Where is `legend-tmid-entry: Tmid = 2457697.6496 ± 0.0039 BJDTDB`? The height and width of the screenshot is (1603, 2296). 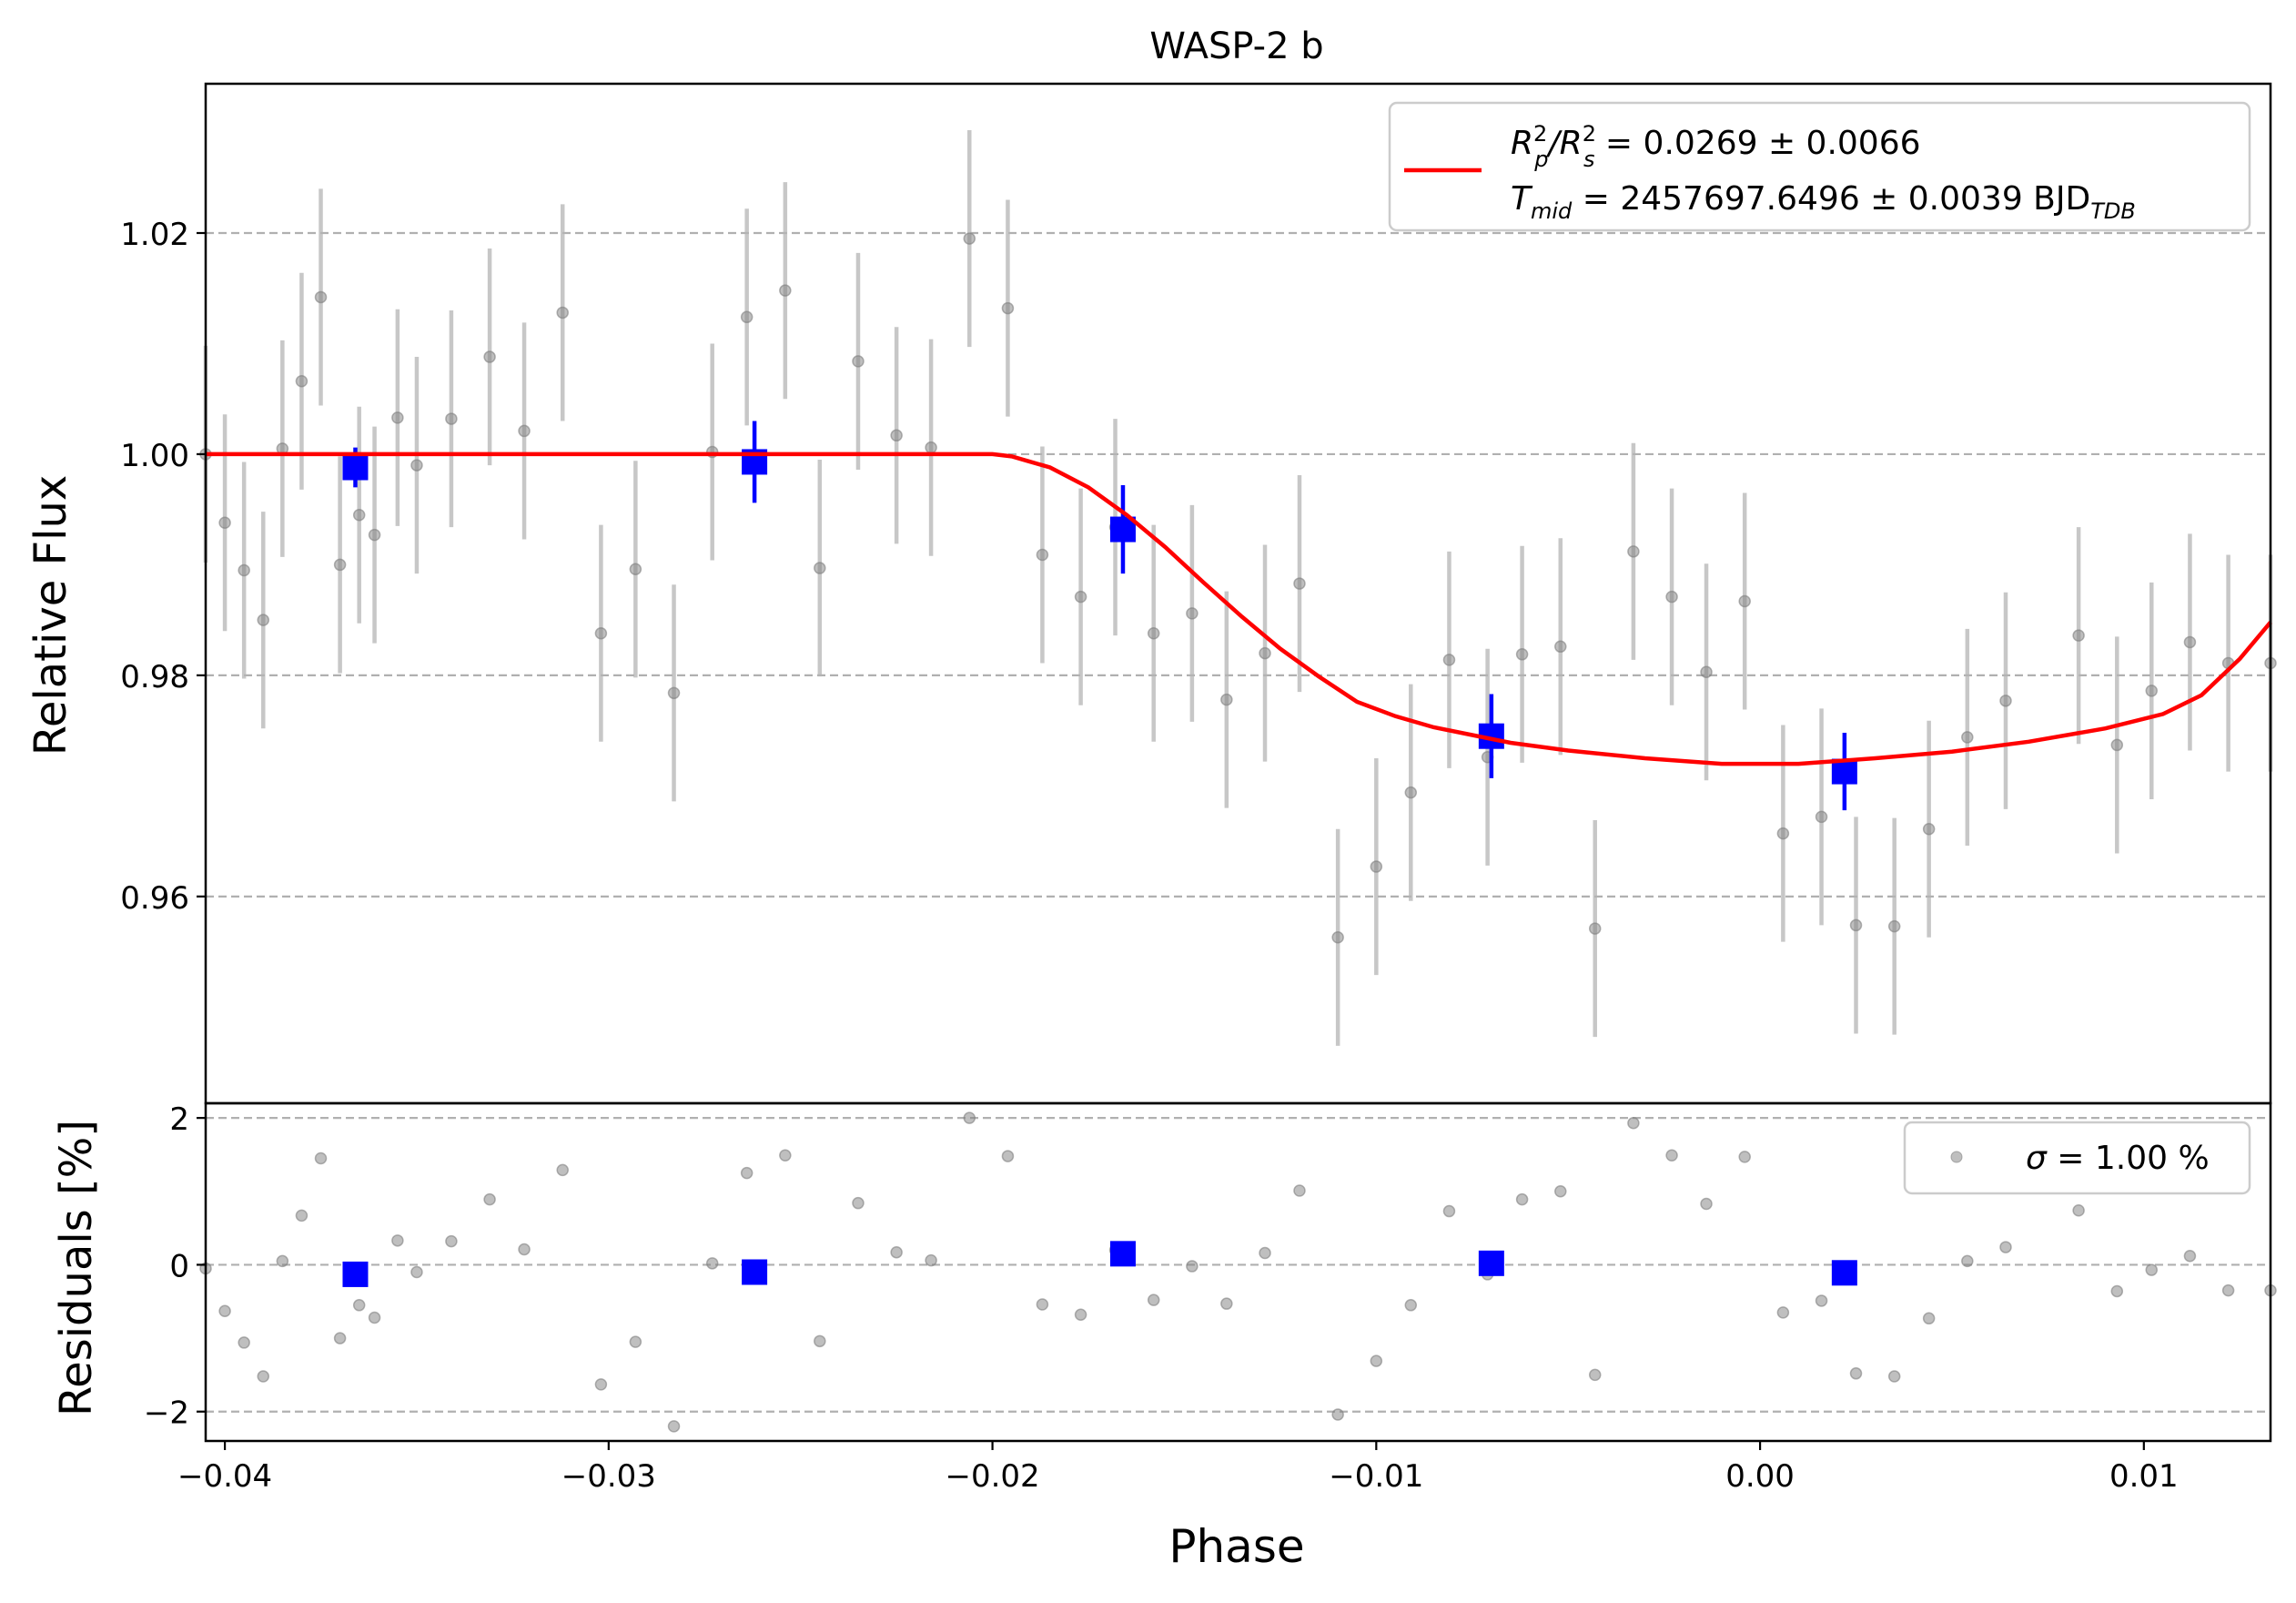 legend-tmid-entry: Tmid = 2457697.6496 ± 0.0039 BJDTDB is located at coordinates (1824, 202).